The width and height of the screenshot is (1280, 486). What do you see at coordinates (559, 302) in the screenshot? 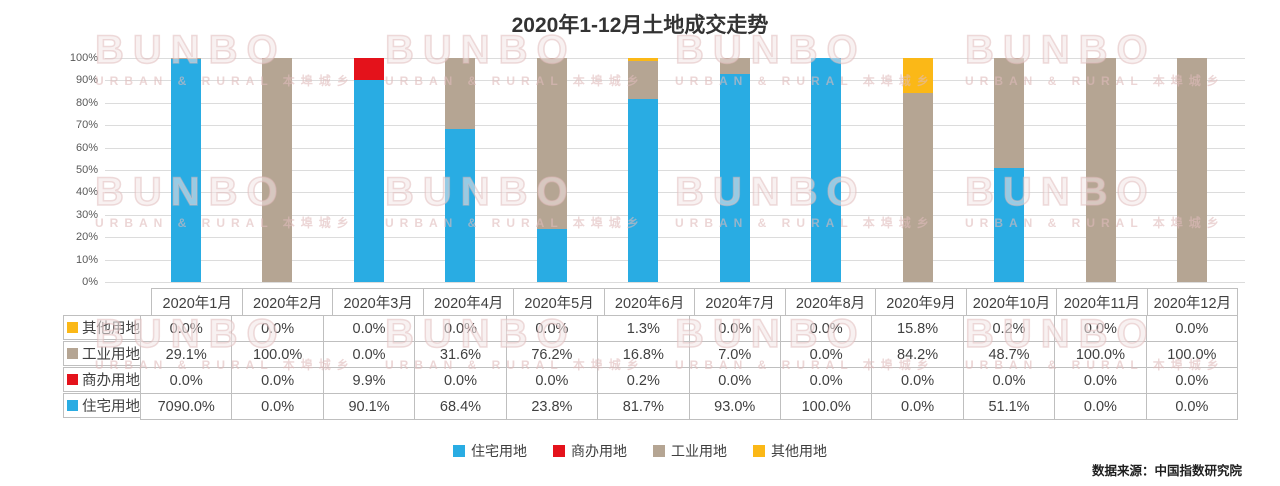
I see `table-header-cell: 2020年5月` at bounding box center [559, 302].